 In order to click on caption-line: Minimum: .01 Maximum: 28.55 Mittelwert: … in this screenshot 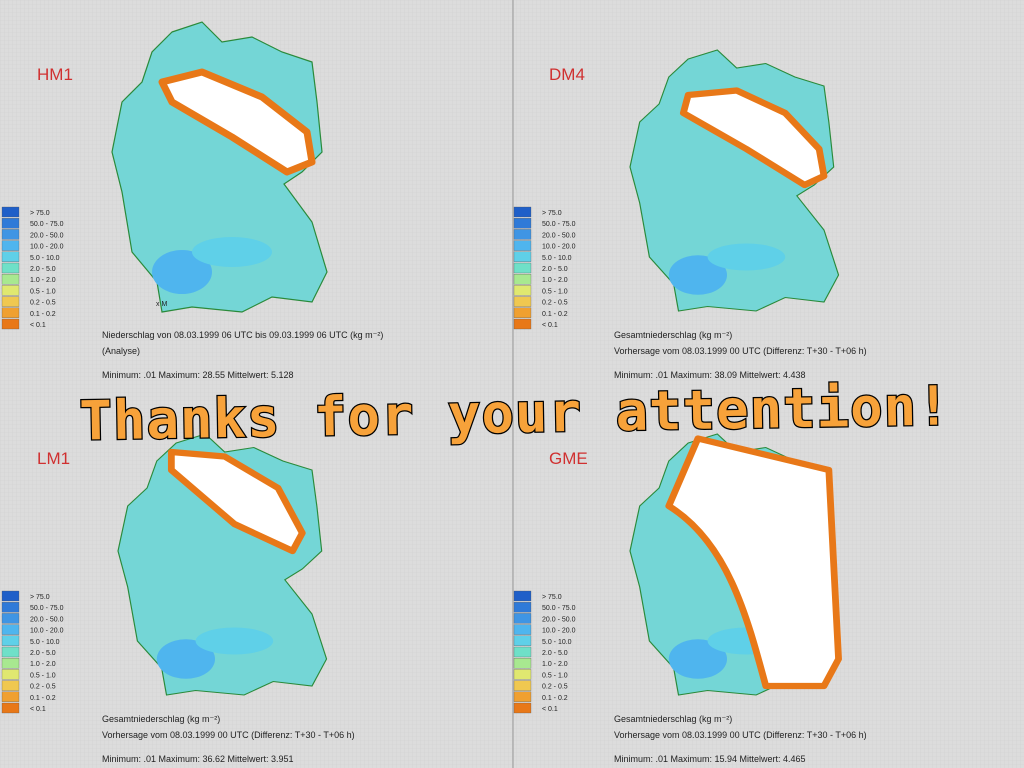, I will do `click(198, 375)`.